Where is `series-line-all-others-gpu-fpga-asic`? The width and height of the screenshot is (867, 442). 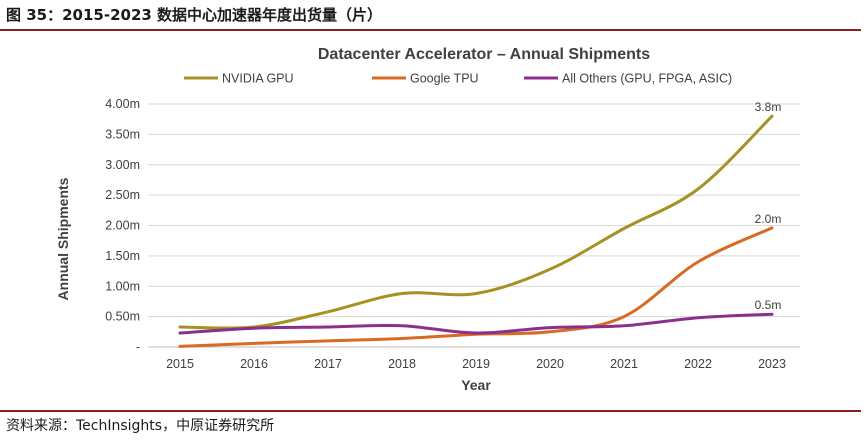
series-line-all-others-gpu-fpga-asic is located at coordinates (476, 323).